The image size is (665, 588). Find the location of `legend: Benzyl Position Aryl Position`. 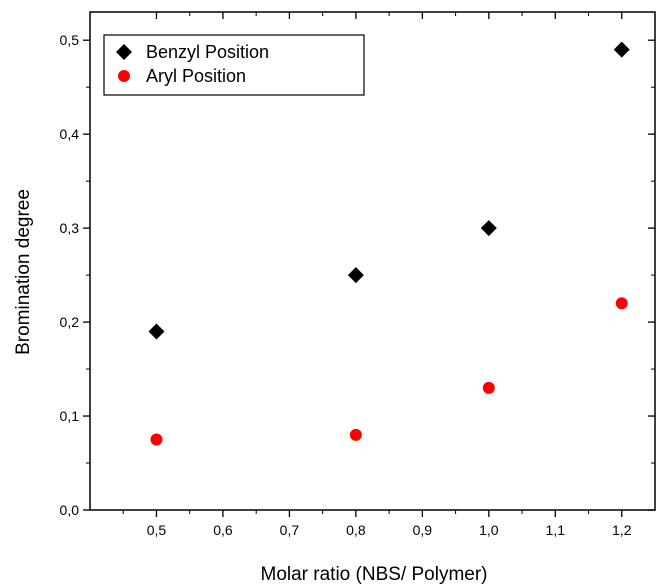

legend: Benzyl Position Aryl Position is located at coordinates (234, 65).